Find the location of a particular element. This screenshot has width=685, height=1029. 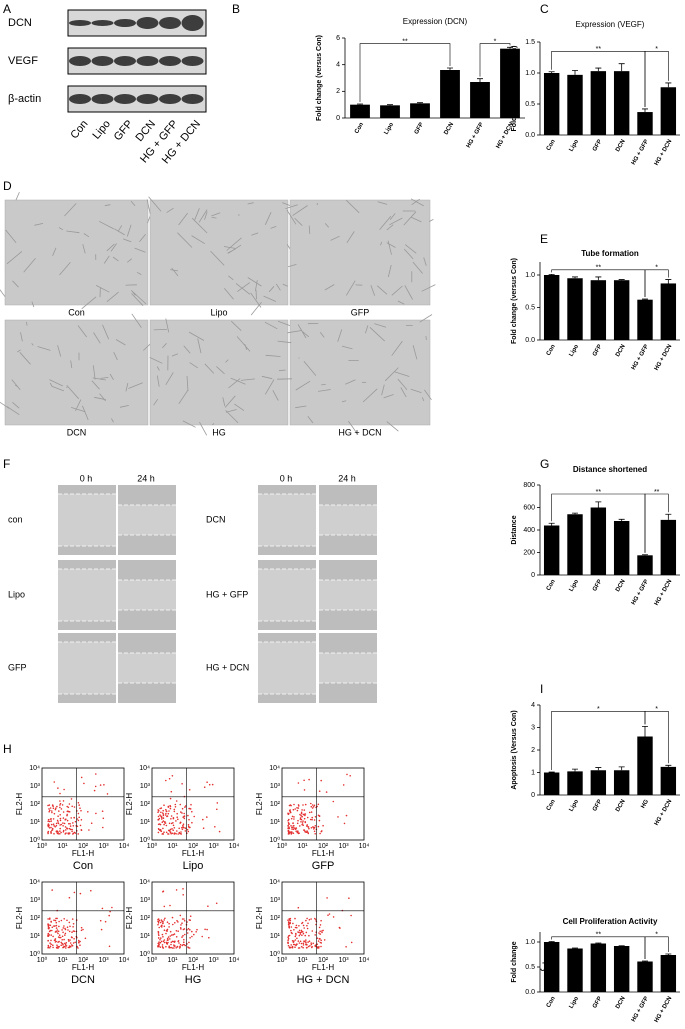

flow-x-tick: 10² is located at coordinates (193, 846).